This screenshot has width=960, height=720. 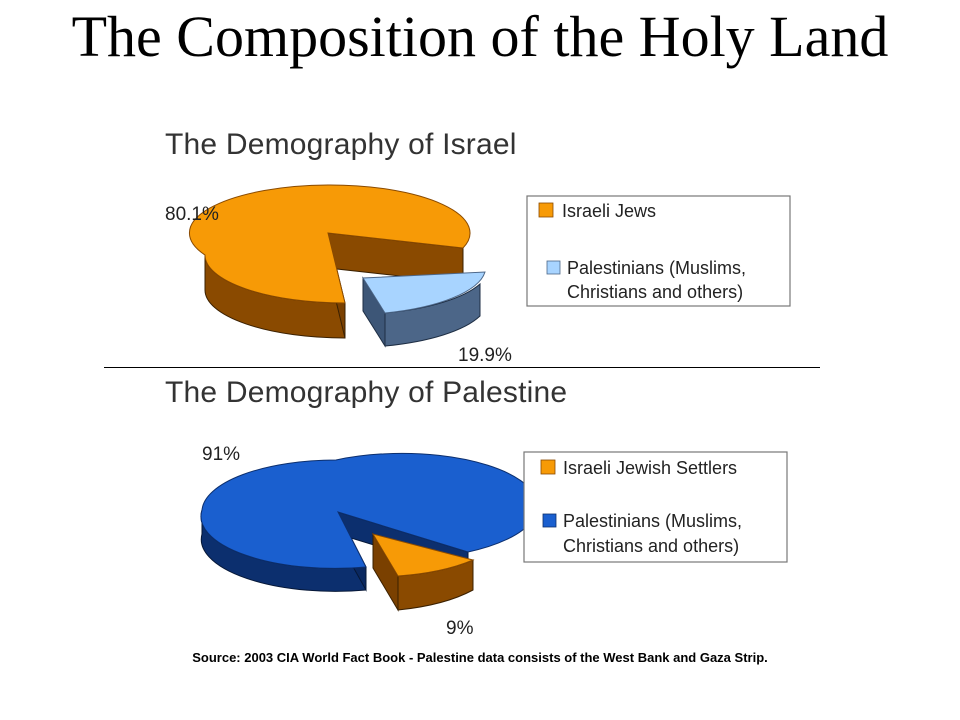 I want to click on data-label-palestinians: 19.9%, so click(x=485, y=355).